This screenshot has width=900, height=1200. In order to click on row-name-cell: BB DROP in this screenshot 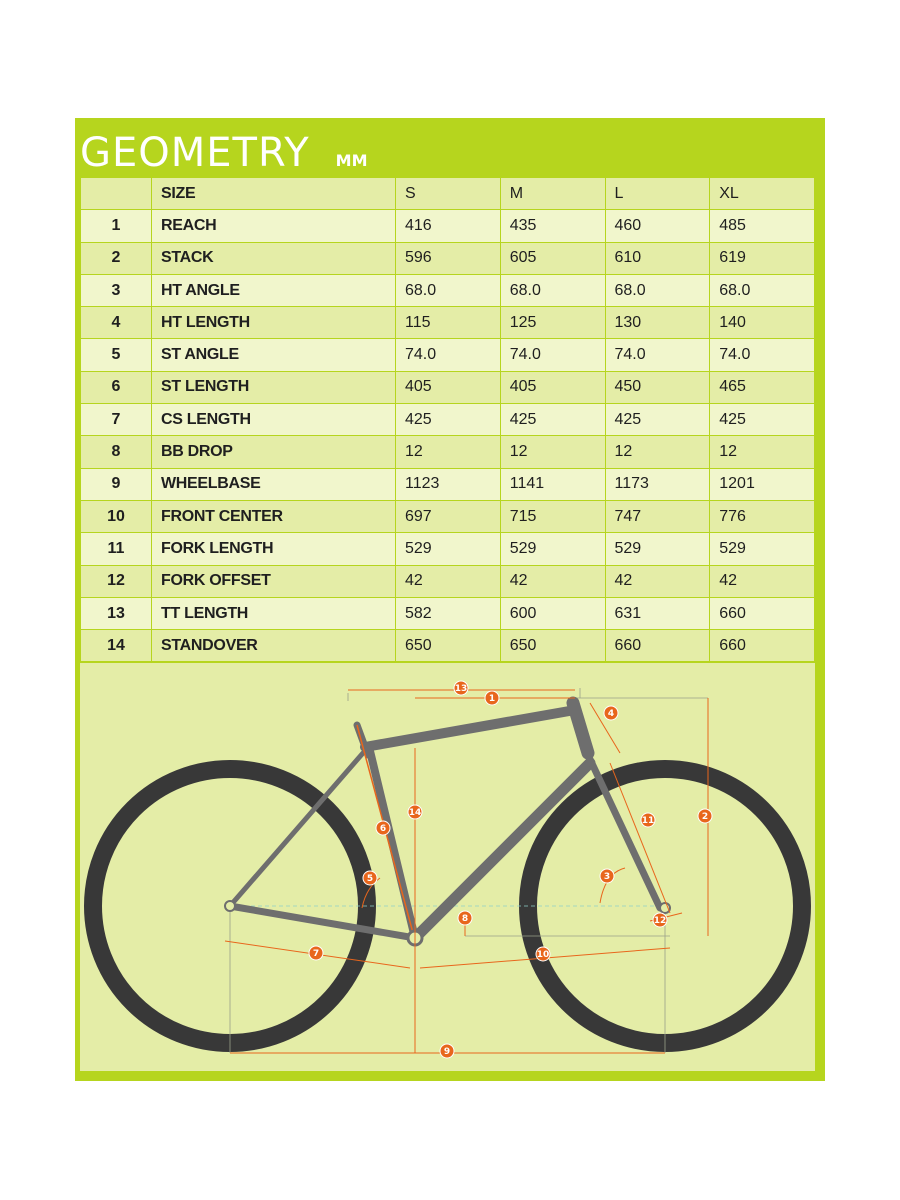, I will do `click(273, 452)`.